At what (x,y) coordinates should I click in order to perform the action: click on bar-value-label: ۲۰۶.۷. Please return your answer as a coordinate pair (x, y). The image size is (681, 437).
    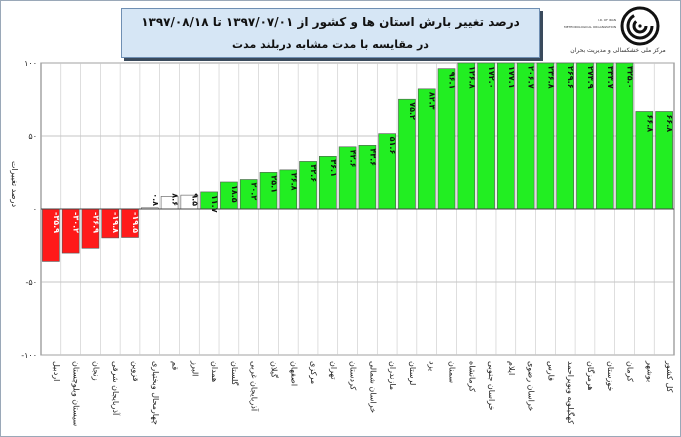
    Looking at the image, I should click on (531, 77).